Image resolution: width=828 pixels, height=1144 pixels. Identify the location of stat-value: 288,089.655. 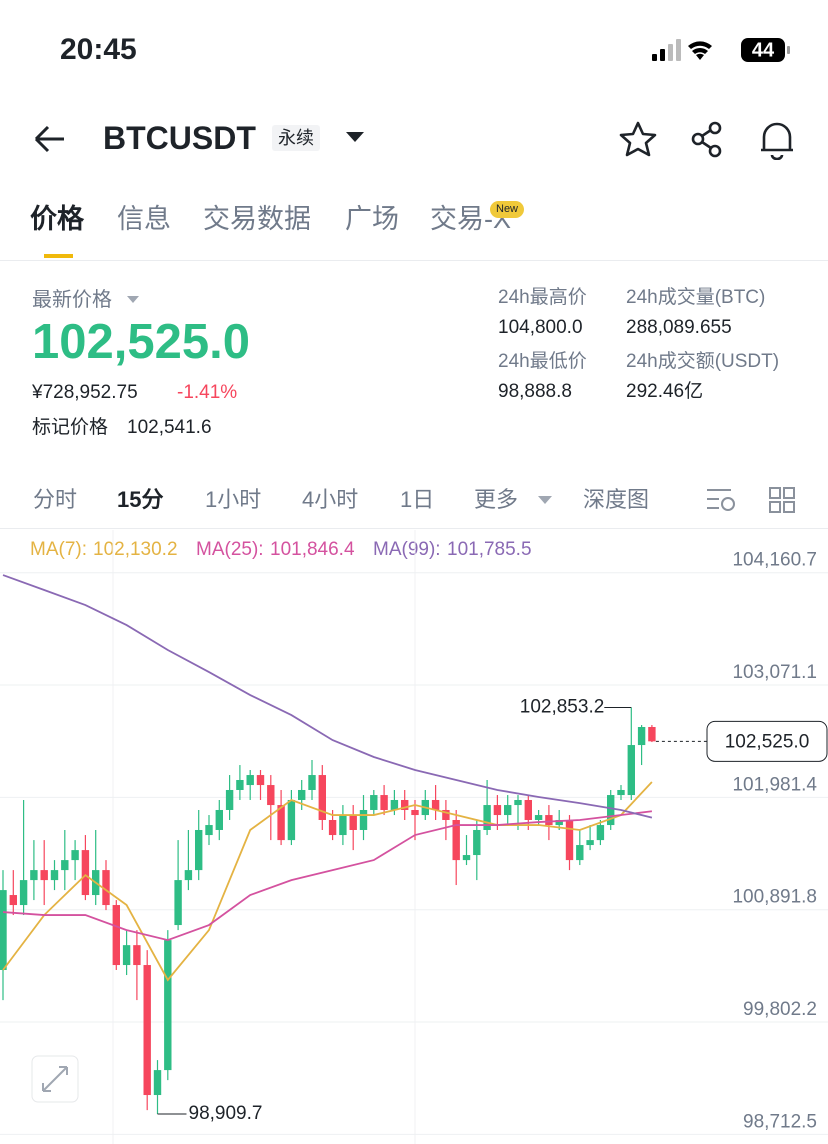
(679, 327).